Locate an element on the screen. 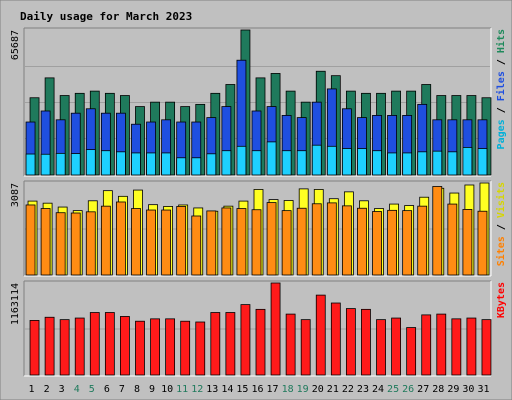 The height and width of the screenshot is (400, 512). day-label: 23 is located at coordinates (363, 389).